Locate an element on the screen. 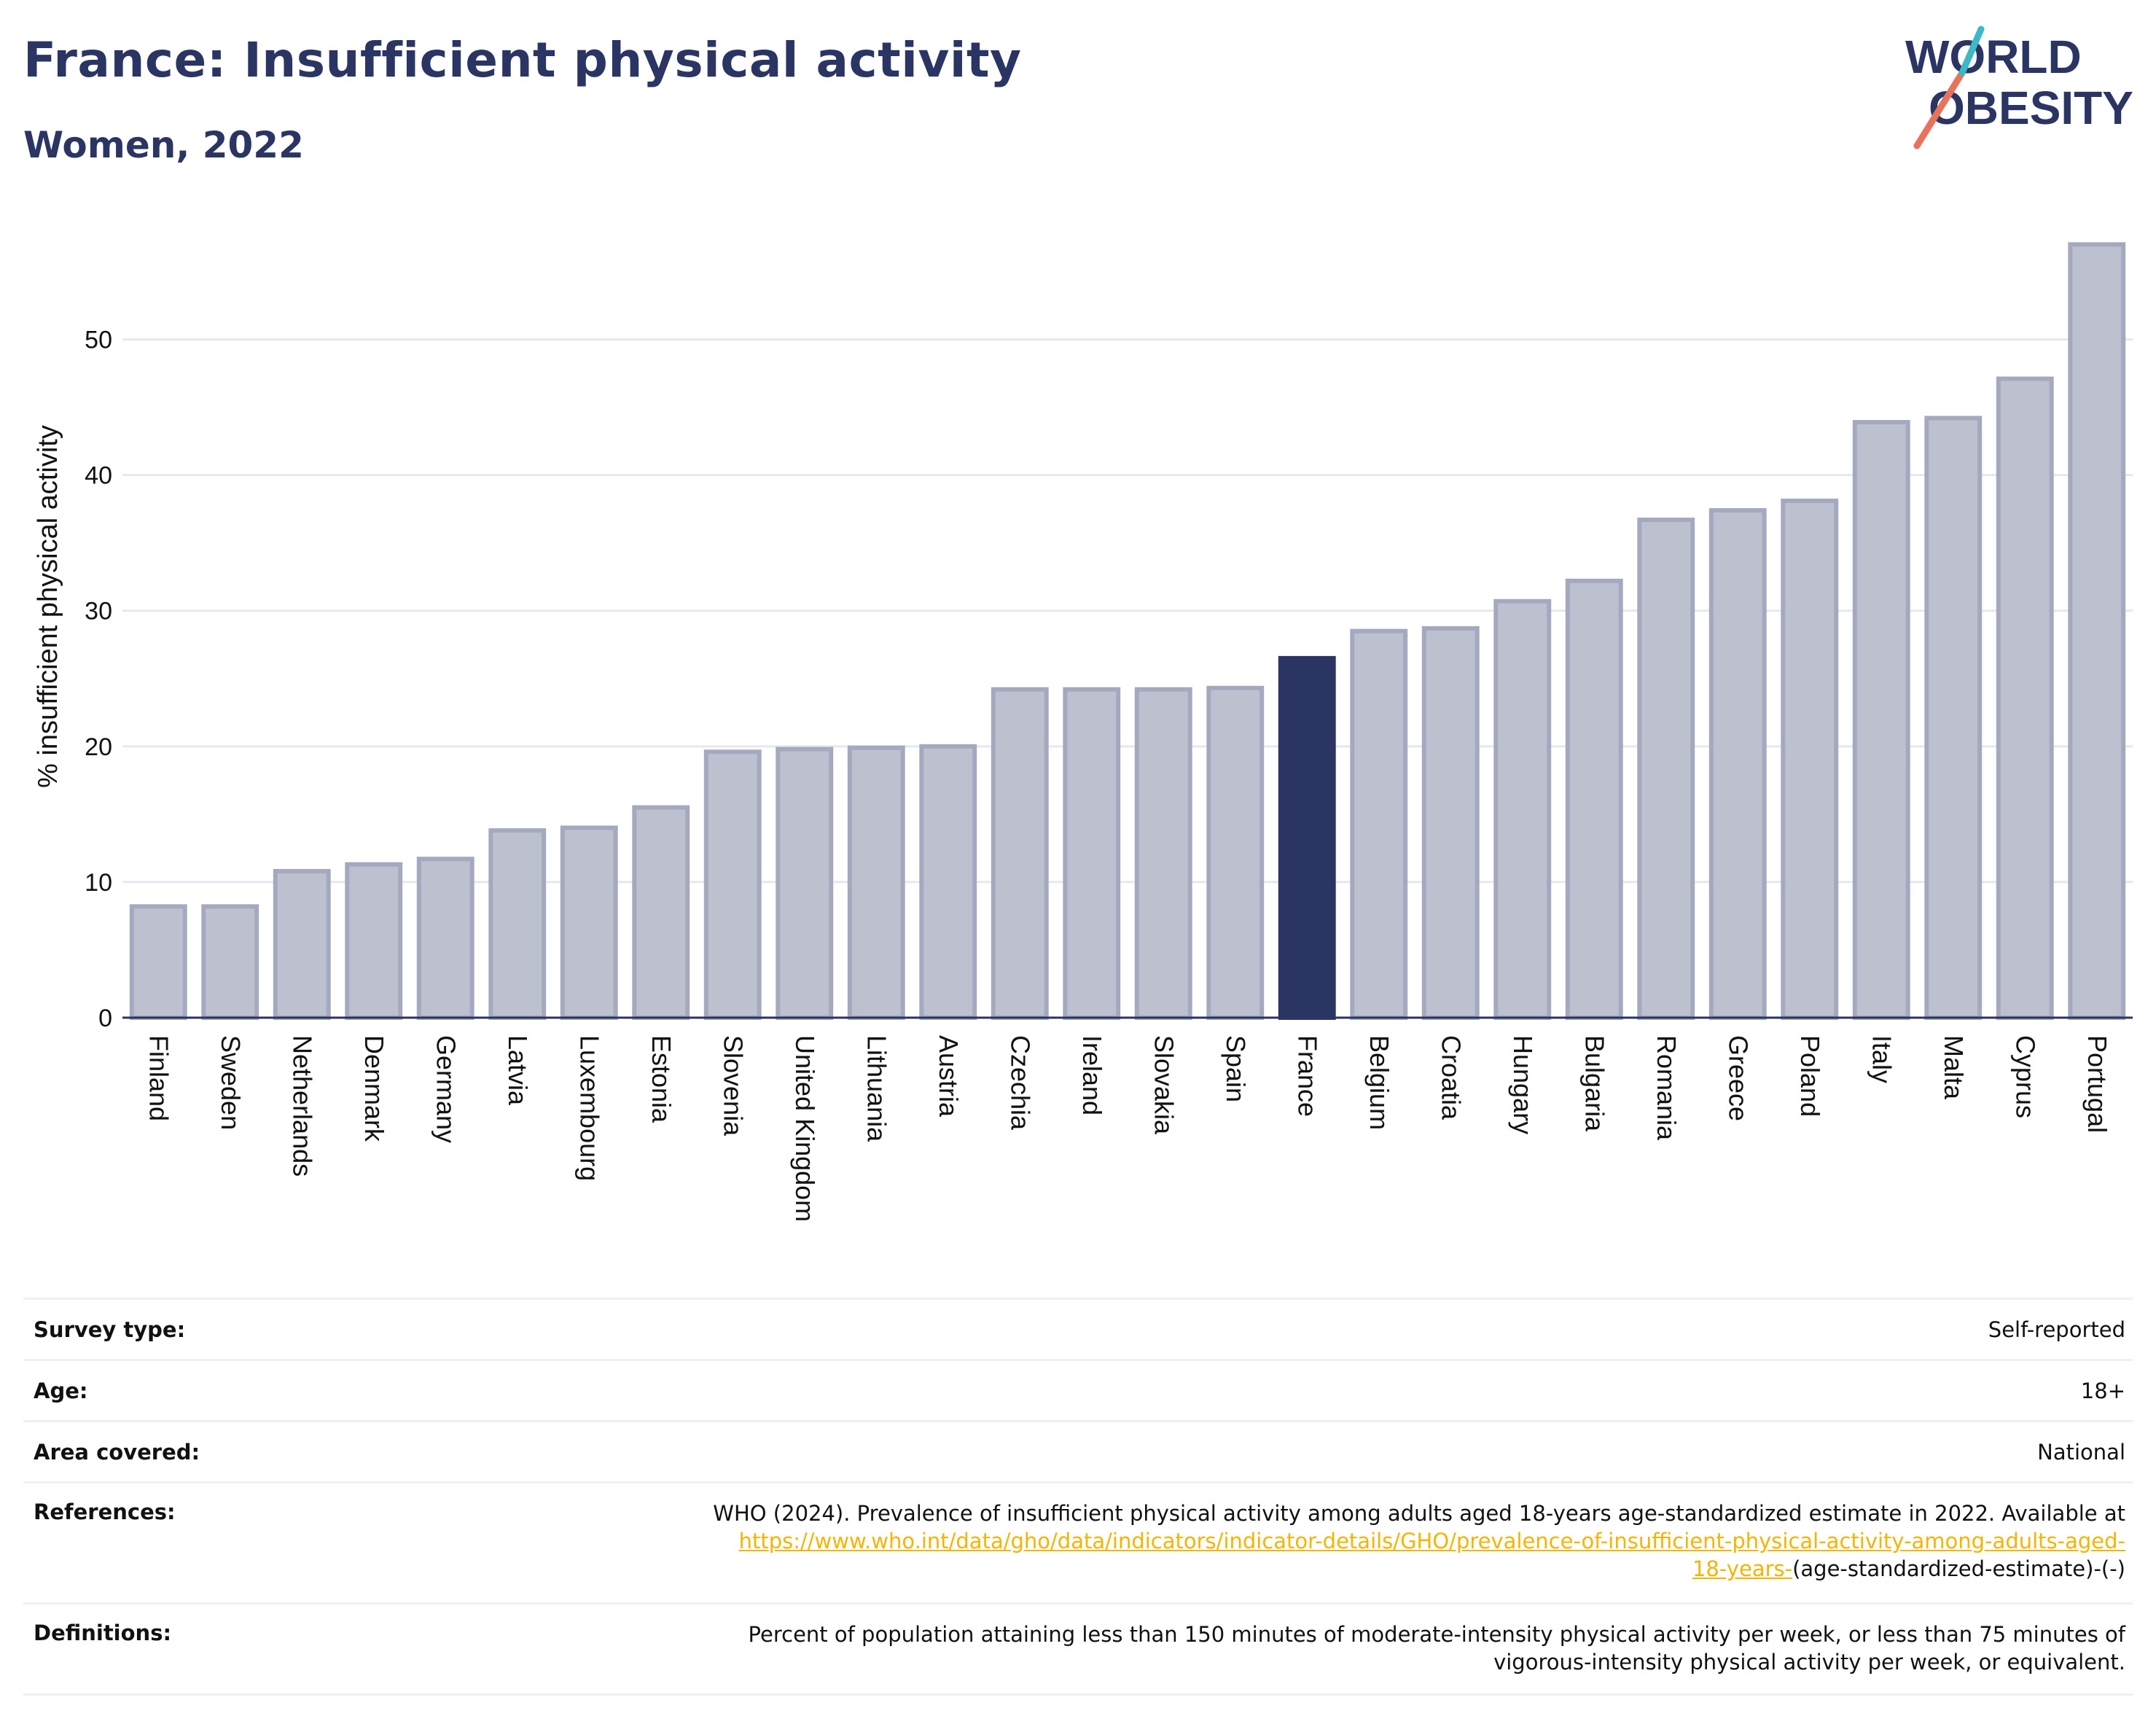 Image resolution: width=2156 pixels, height=1735 pixels. x-tick-label: Slovakia is located at coordinates (1164, 1085).